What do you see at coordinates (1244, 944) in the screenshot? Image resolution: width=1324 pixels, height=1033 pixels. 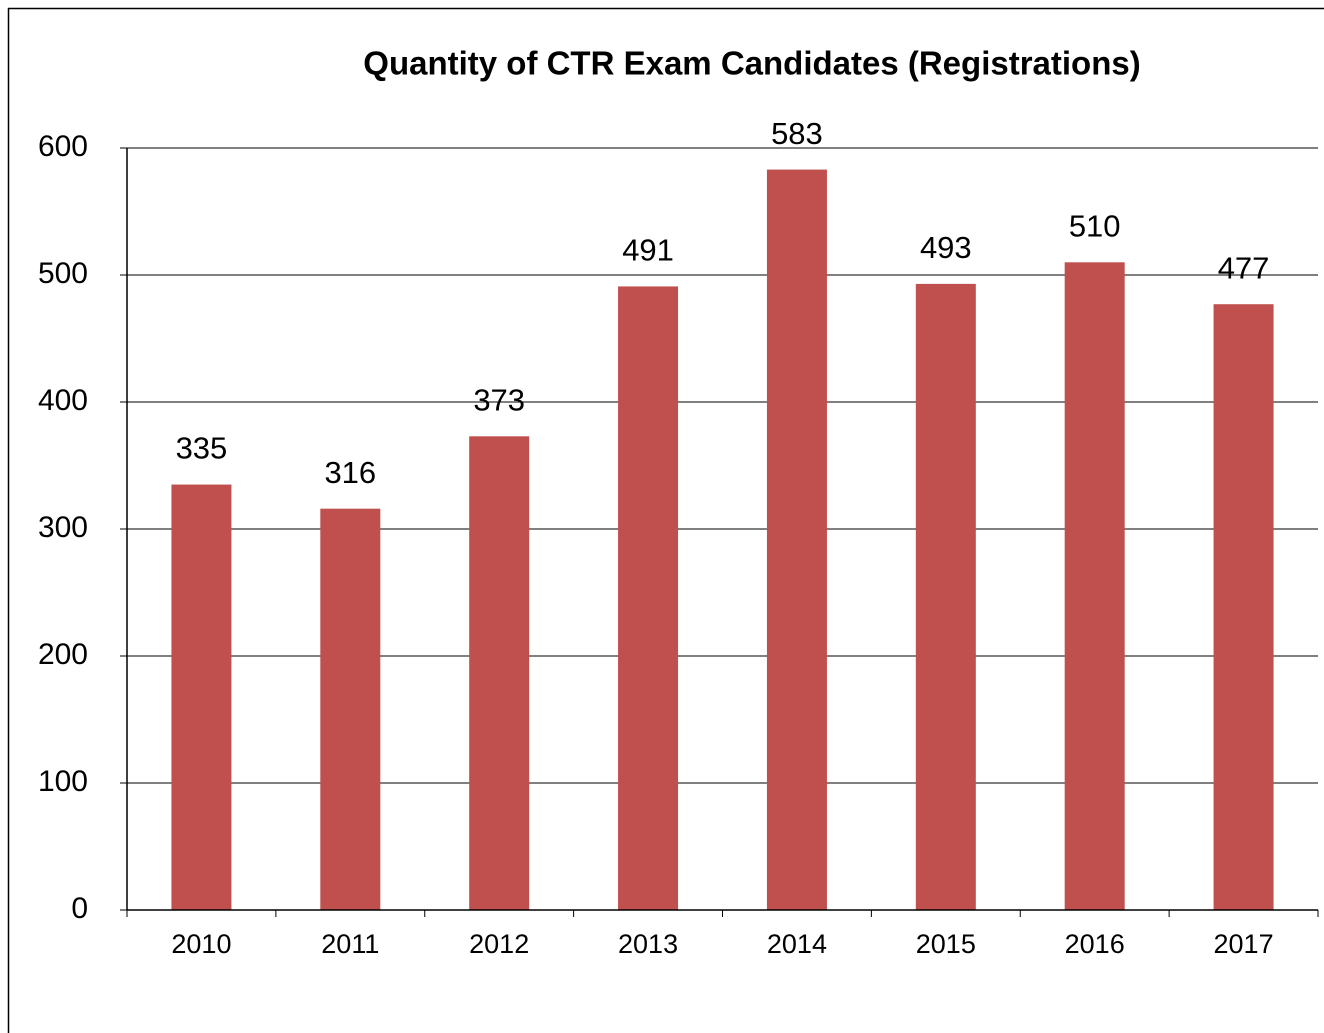 I see `x-tick-label: 2017` at bounding box center [1244, 944].